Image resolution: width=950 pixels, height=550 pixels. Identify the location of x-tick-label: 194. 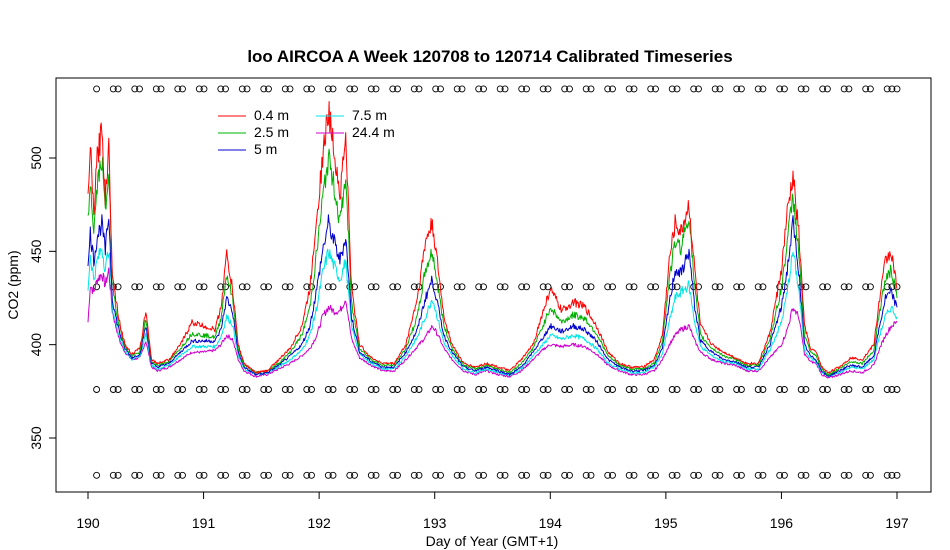
(551, 523).